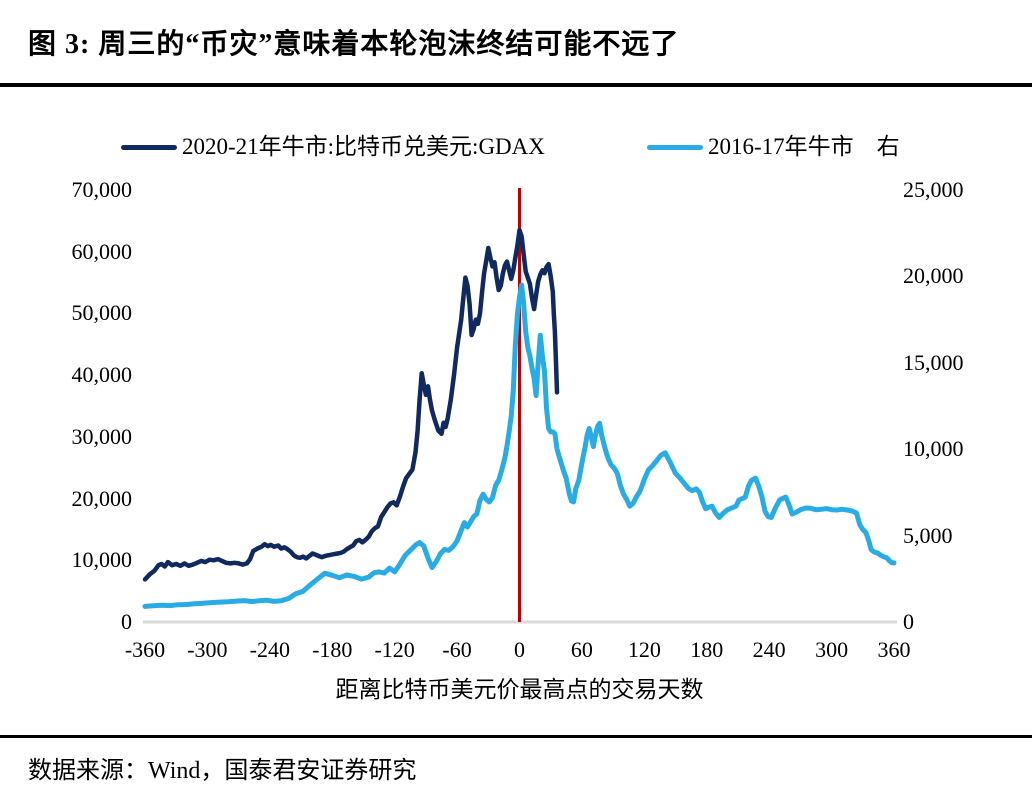 The width and height of the screenshot is (1032, 789). What do you see at coordinates (102, 560) in the screenshot?
I see `tick-left-label: 10,000` at bounding box center [102, 560].